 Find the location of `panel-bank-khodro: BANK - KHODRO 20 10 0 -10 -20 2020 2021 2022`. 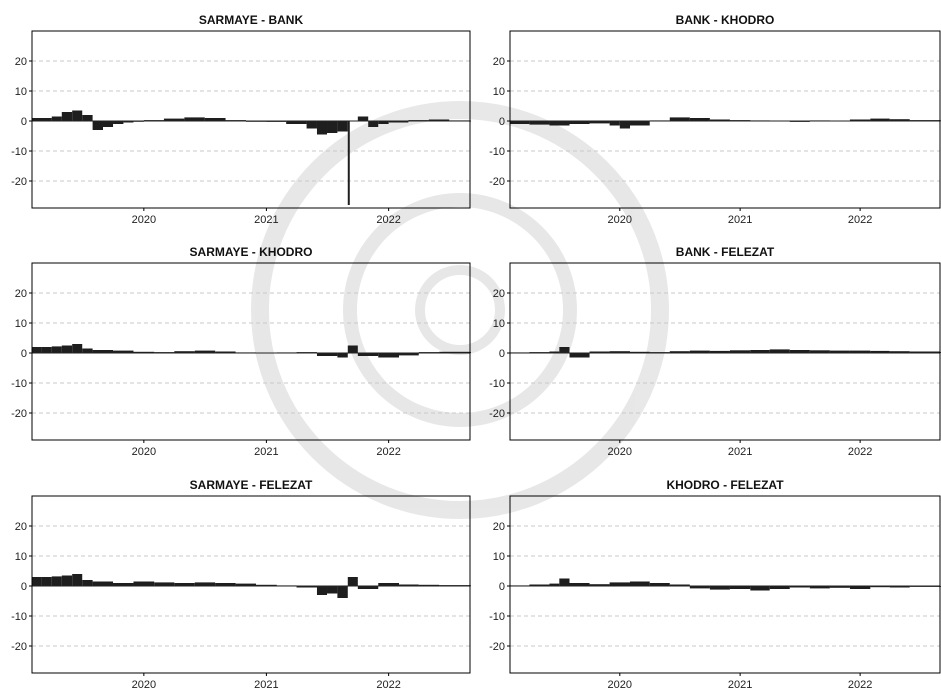

panel-bank-khodro: BANK - KHODRO 20 10 0 -10 -20 2020 2021 2022 is located at coordinates (715, 119).